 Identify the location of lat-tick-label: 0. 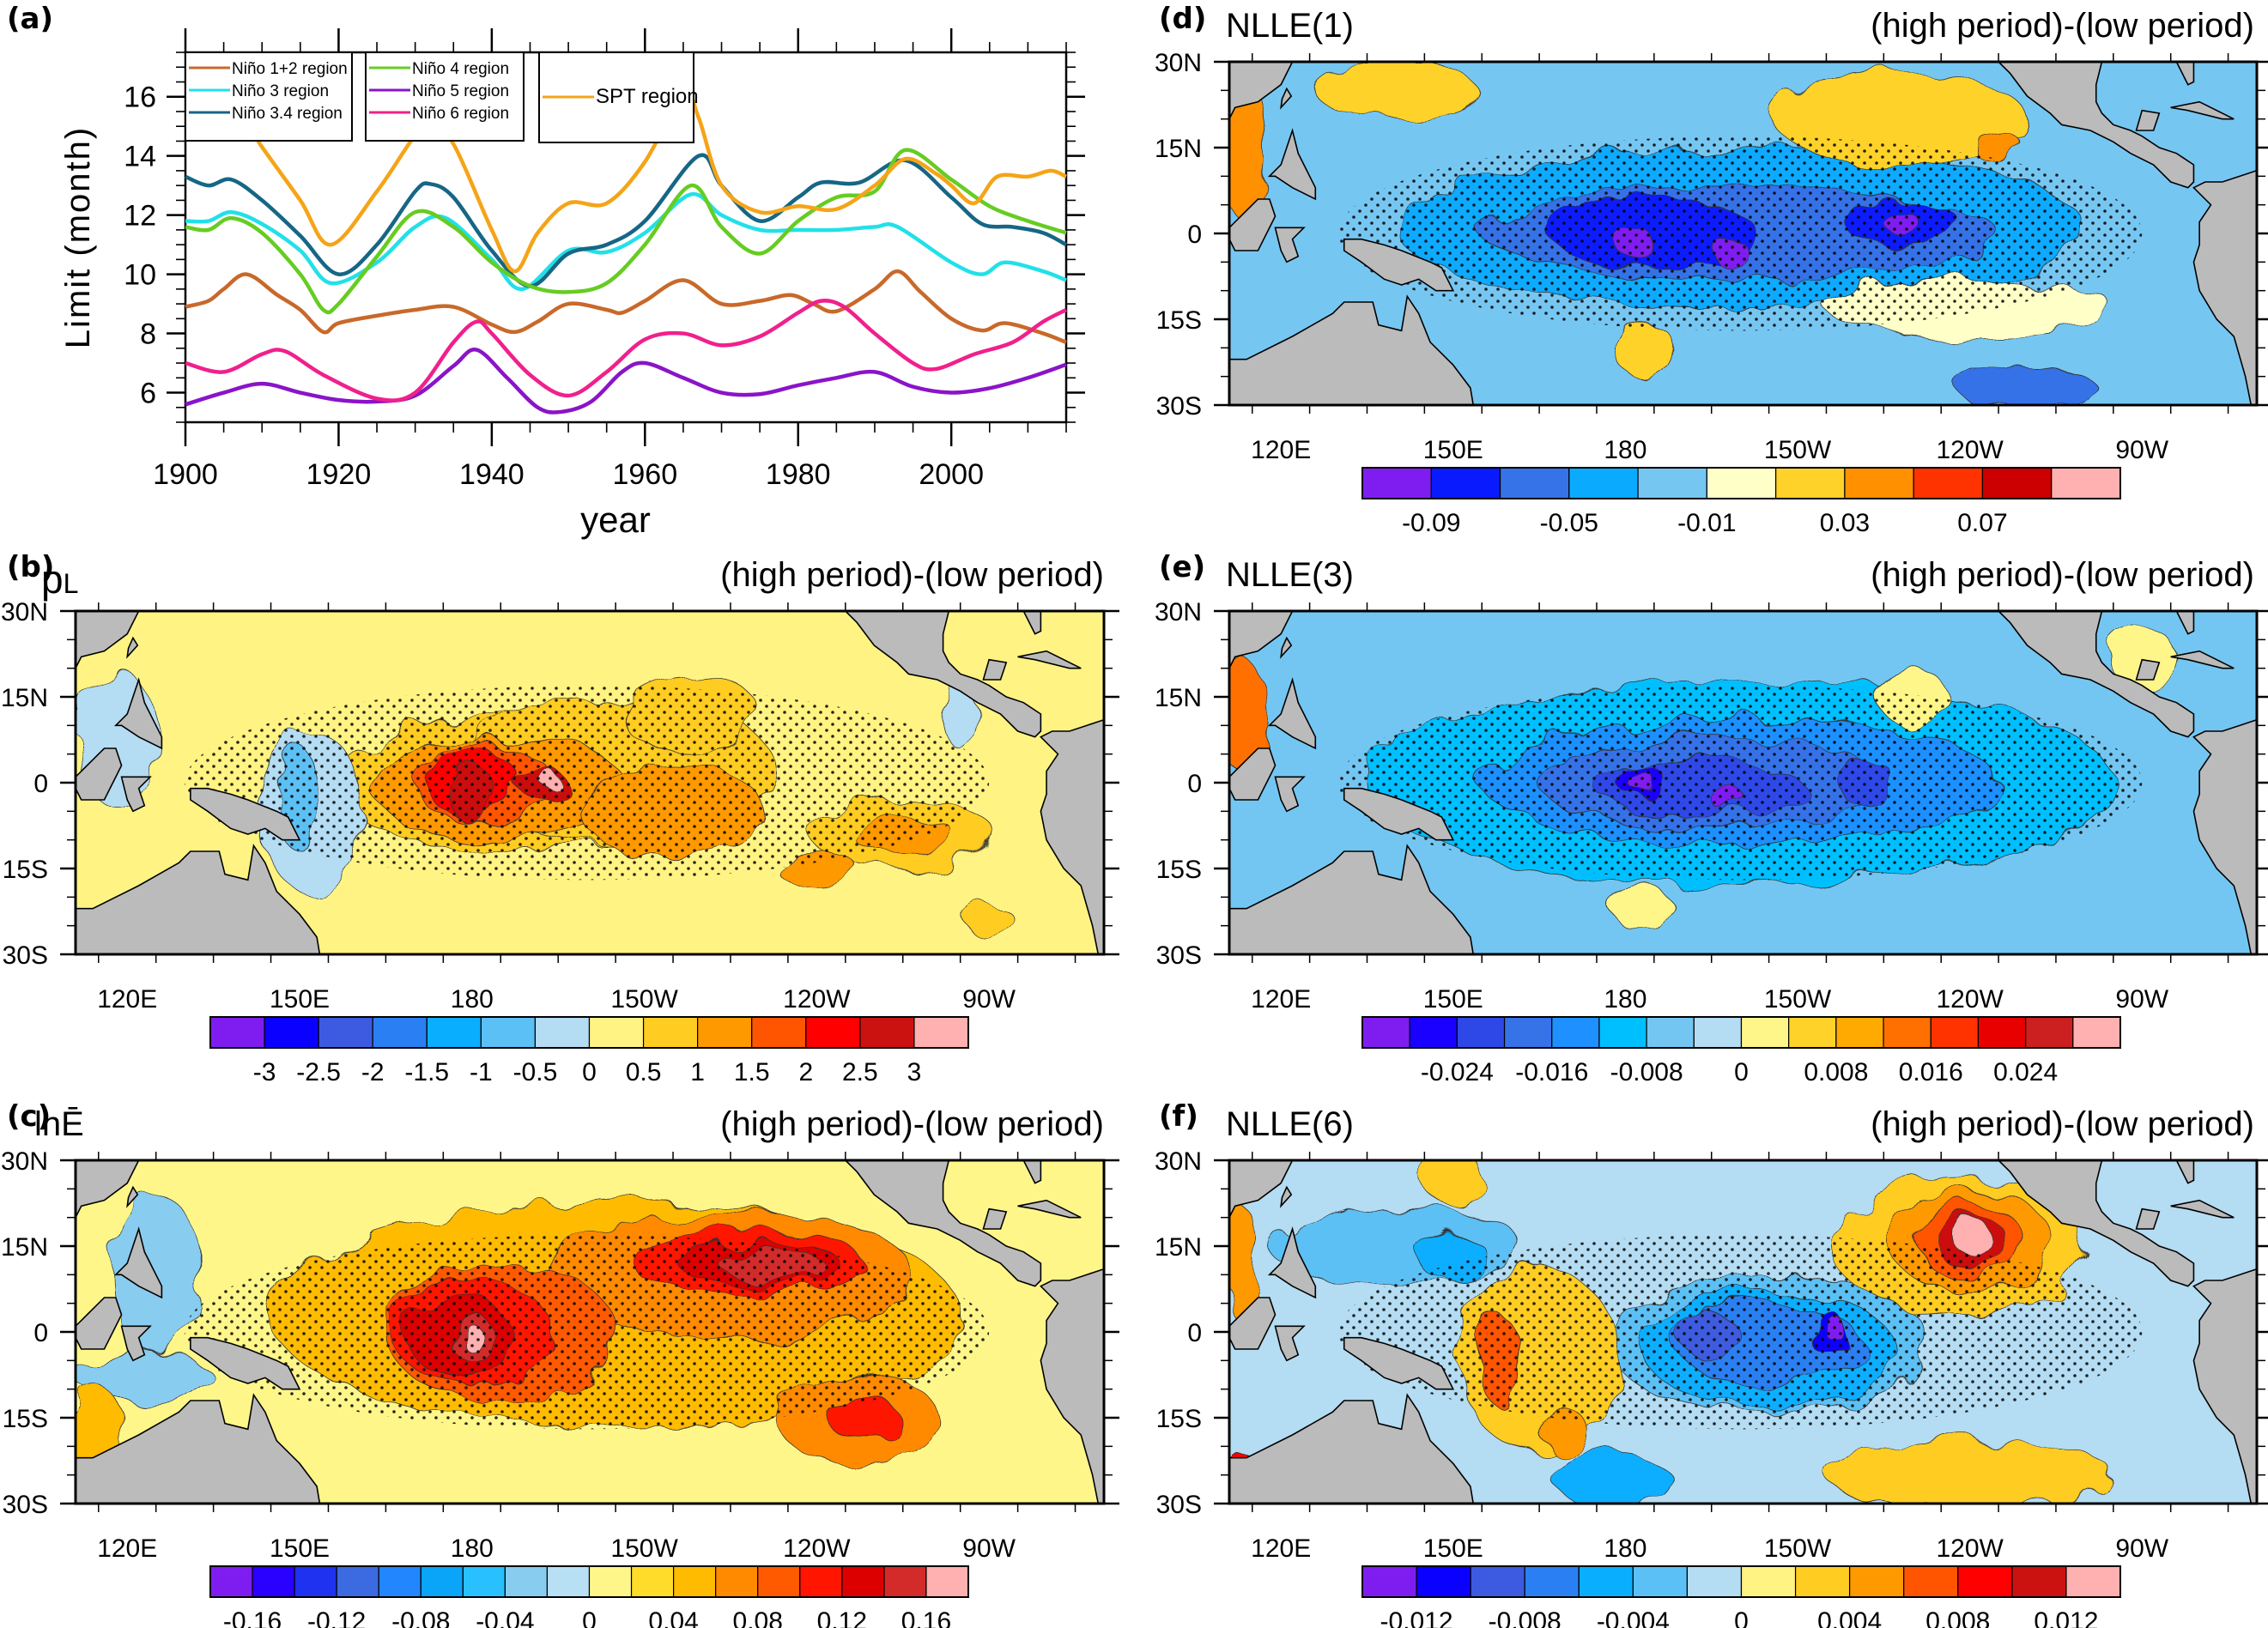
(1194, 1333).